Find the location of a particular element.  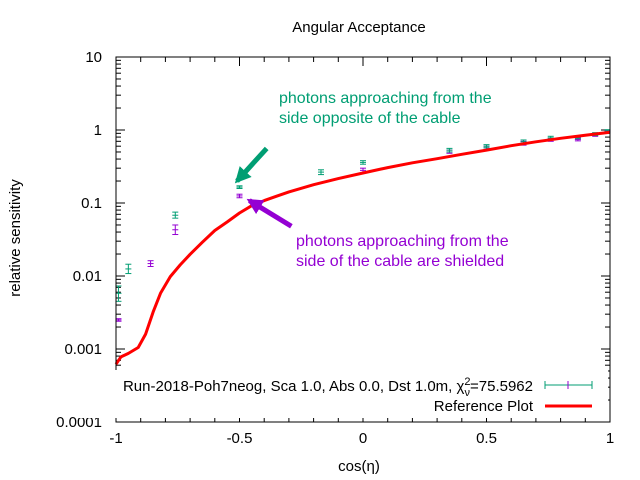

annotation-text-line: side of the cable are shielded is located at coordinates (400, 261).